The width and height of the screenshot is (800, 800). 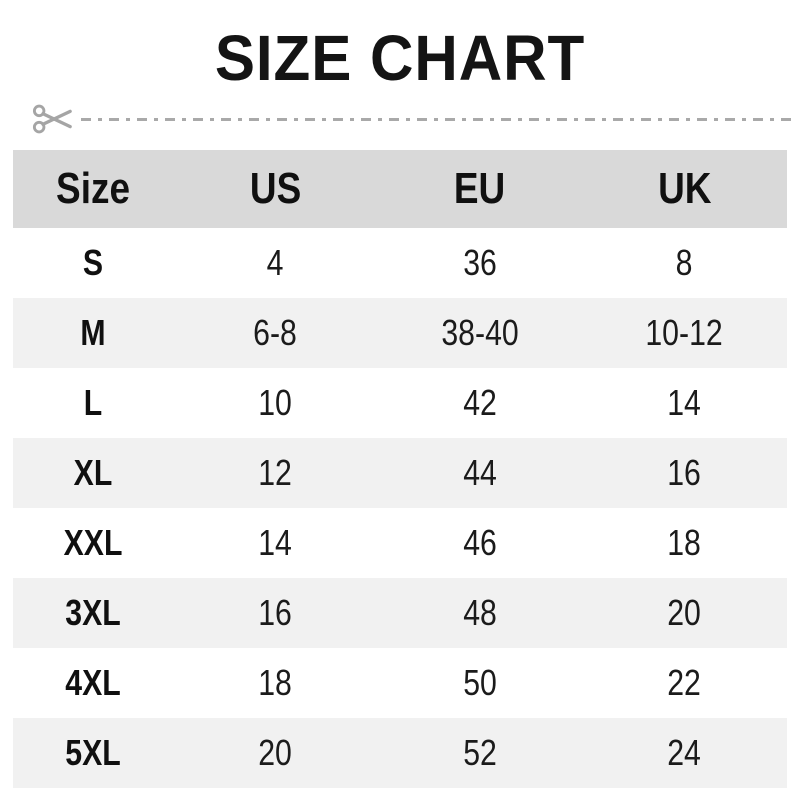 I want to click on column-header-label: UK, so click(x=684, y=188).